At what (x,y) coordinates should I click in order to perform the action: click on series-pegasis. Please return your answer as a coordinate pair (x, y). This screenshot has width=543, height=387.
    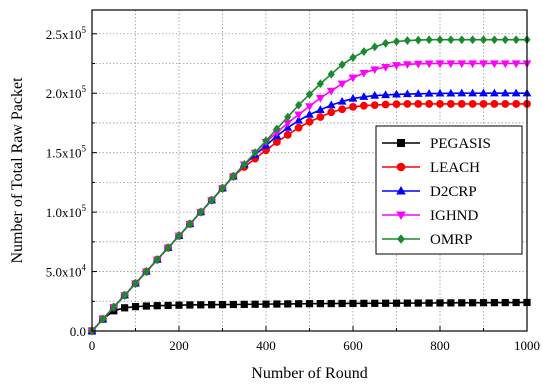
    Looking at the image, I should click on (309, 316).